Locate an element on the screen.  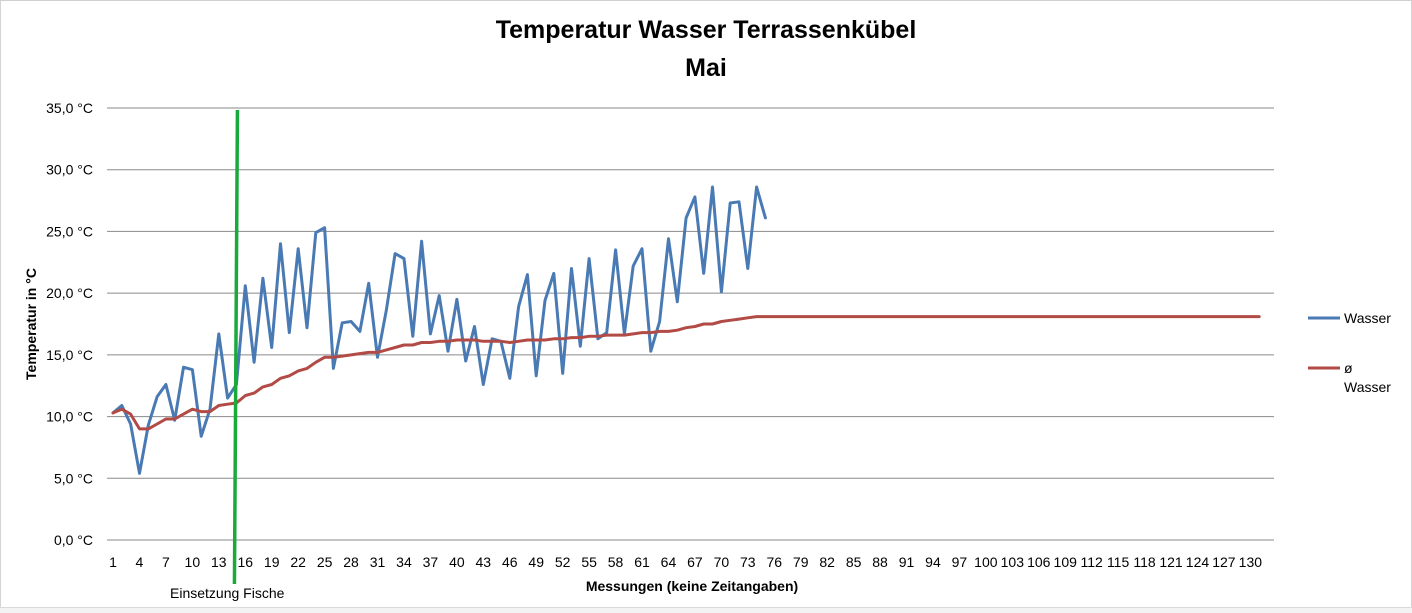
x-tick-label: 31 is located at coordinates (378, 562).